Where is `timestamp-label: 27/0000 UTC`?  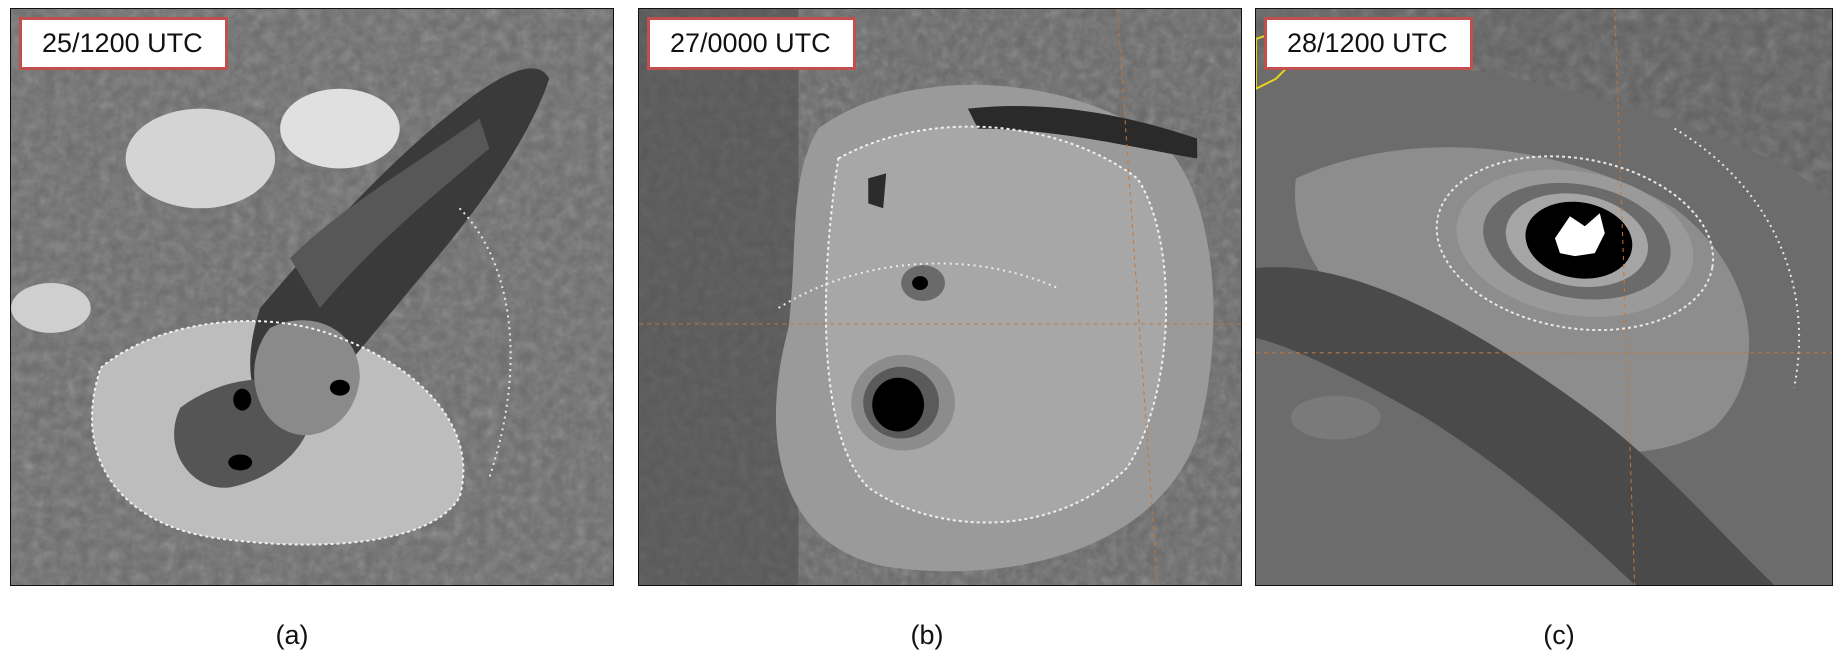 timestamp-label: 27/0000 UTC is located at coordinates (751, 44).